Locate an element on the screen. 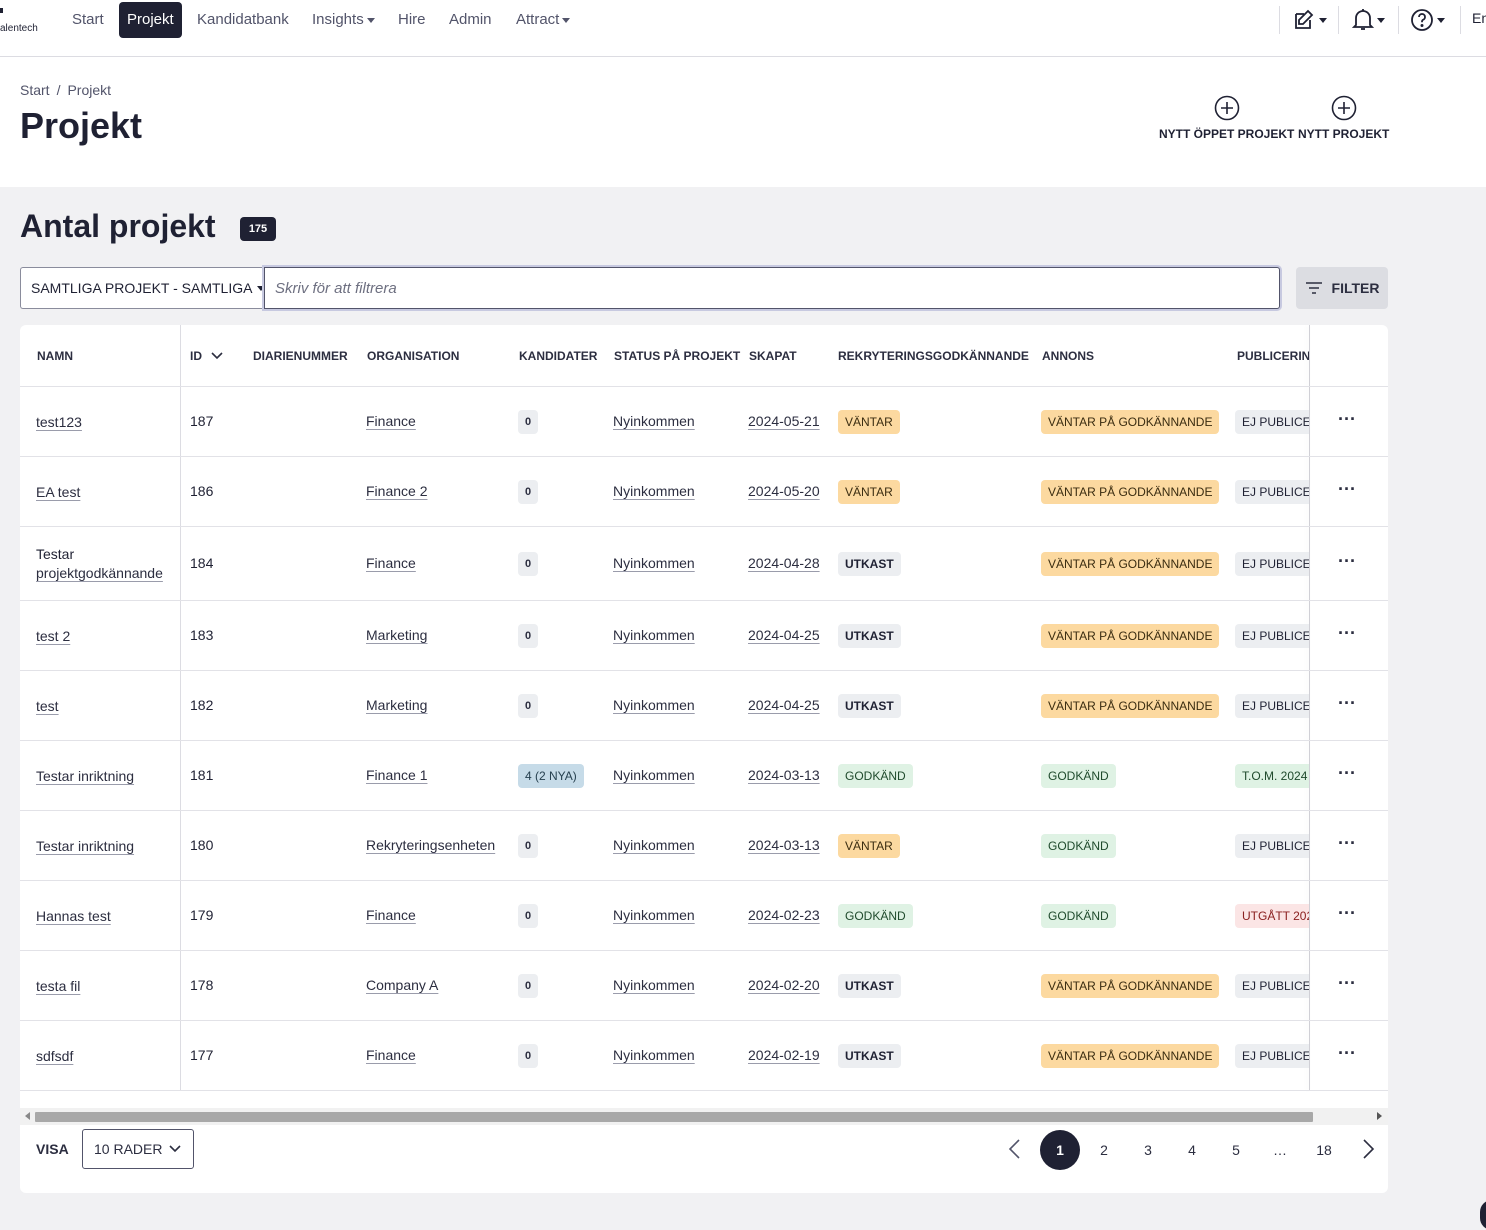 Image resolution: width=1486 pixels, height=1230 pixels. created-date-link: 2024-02-23 is located at coordinates (784, 915).